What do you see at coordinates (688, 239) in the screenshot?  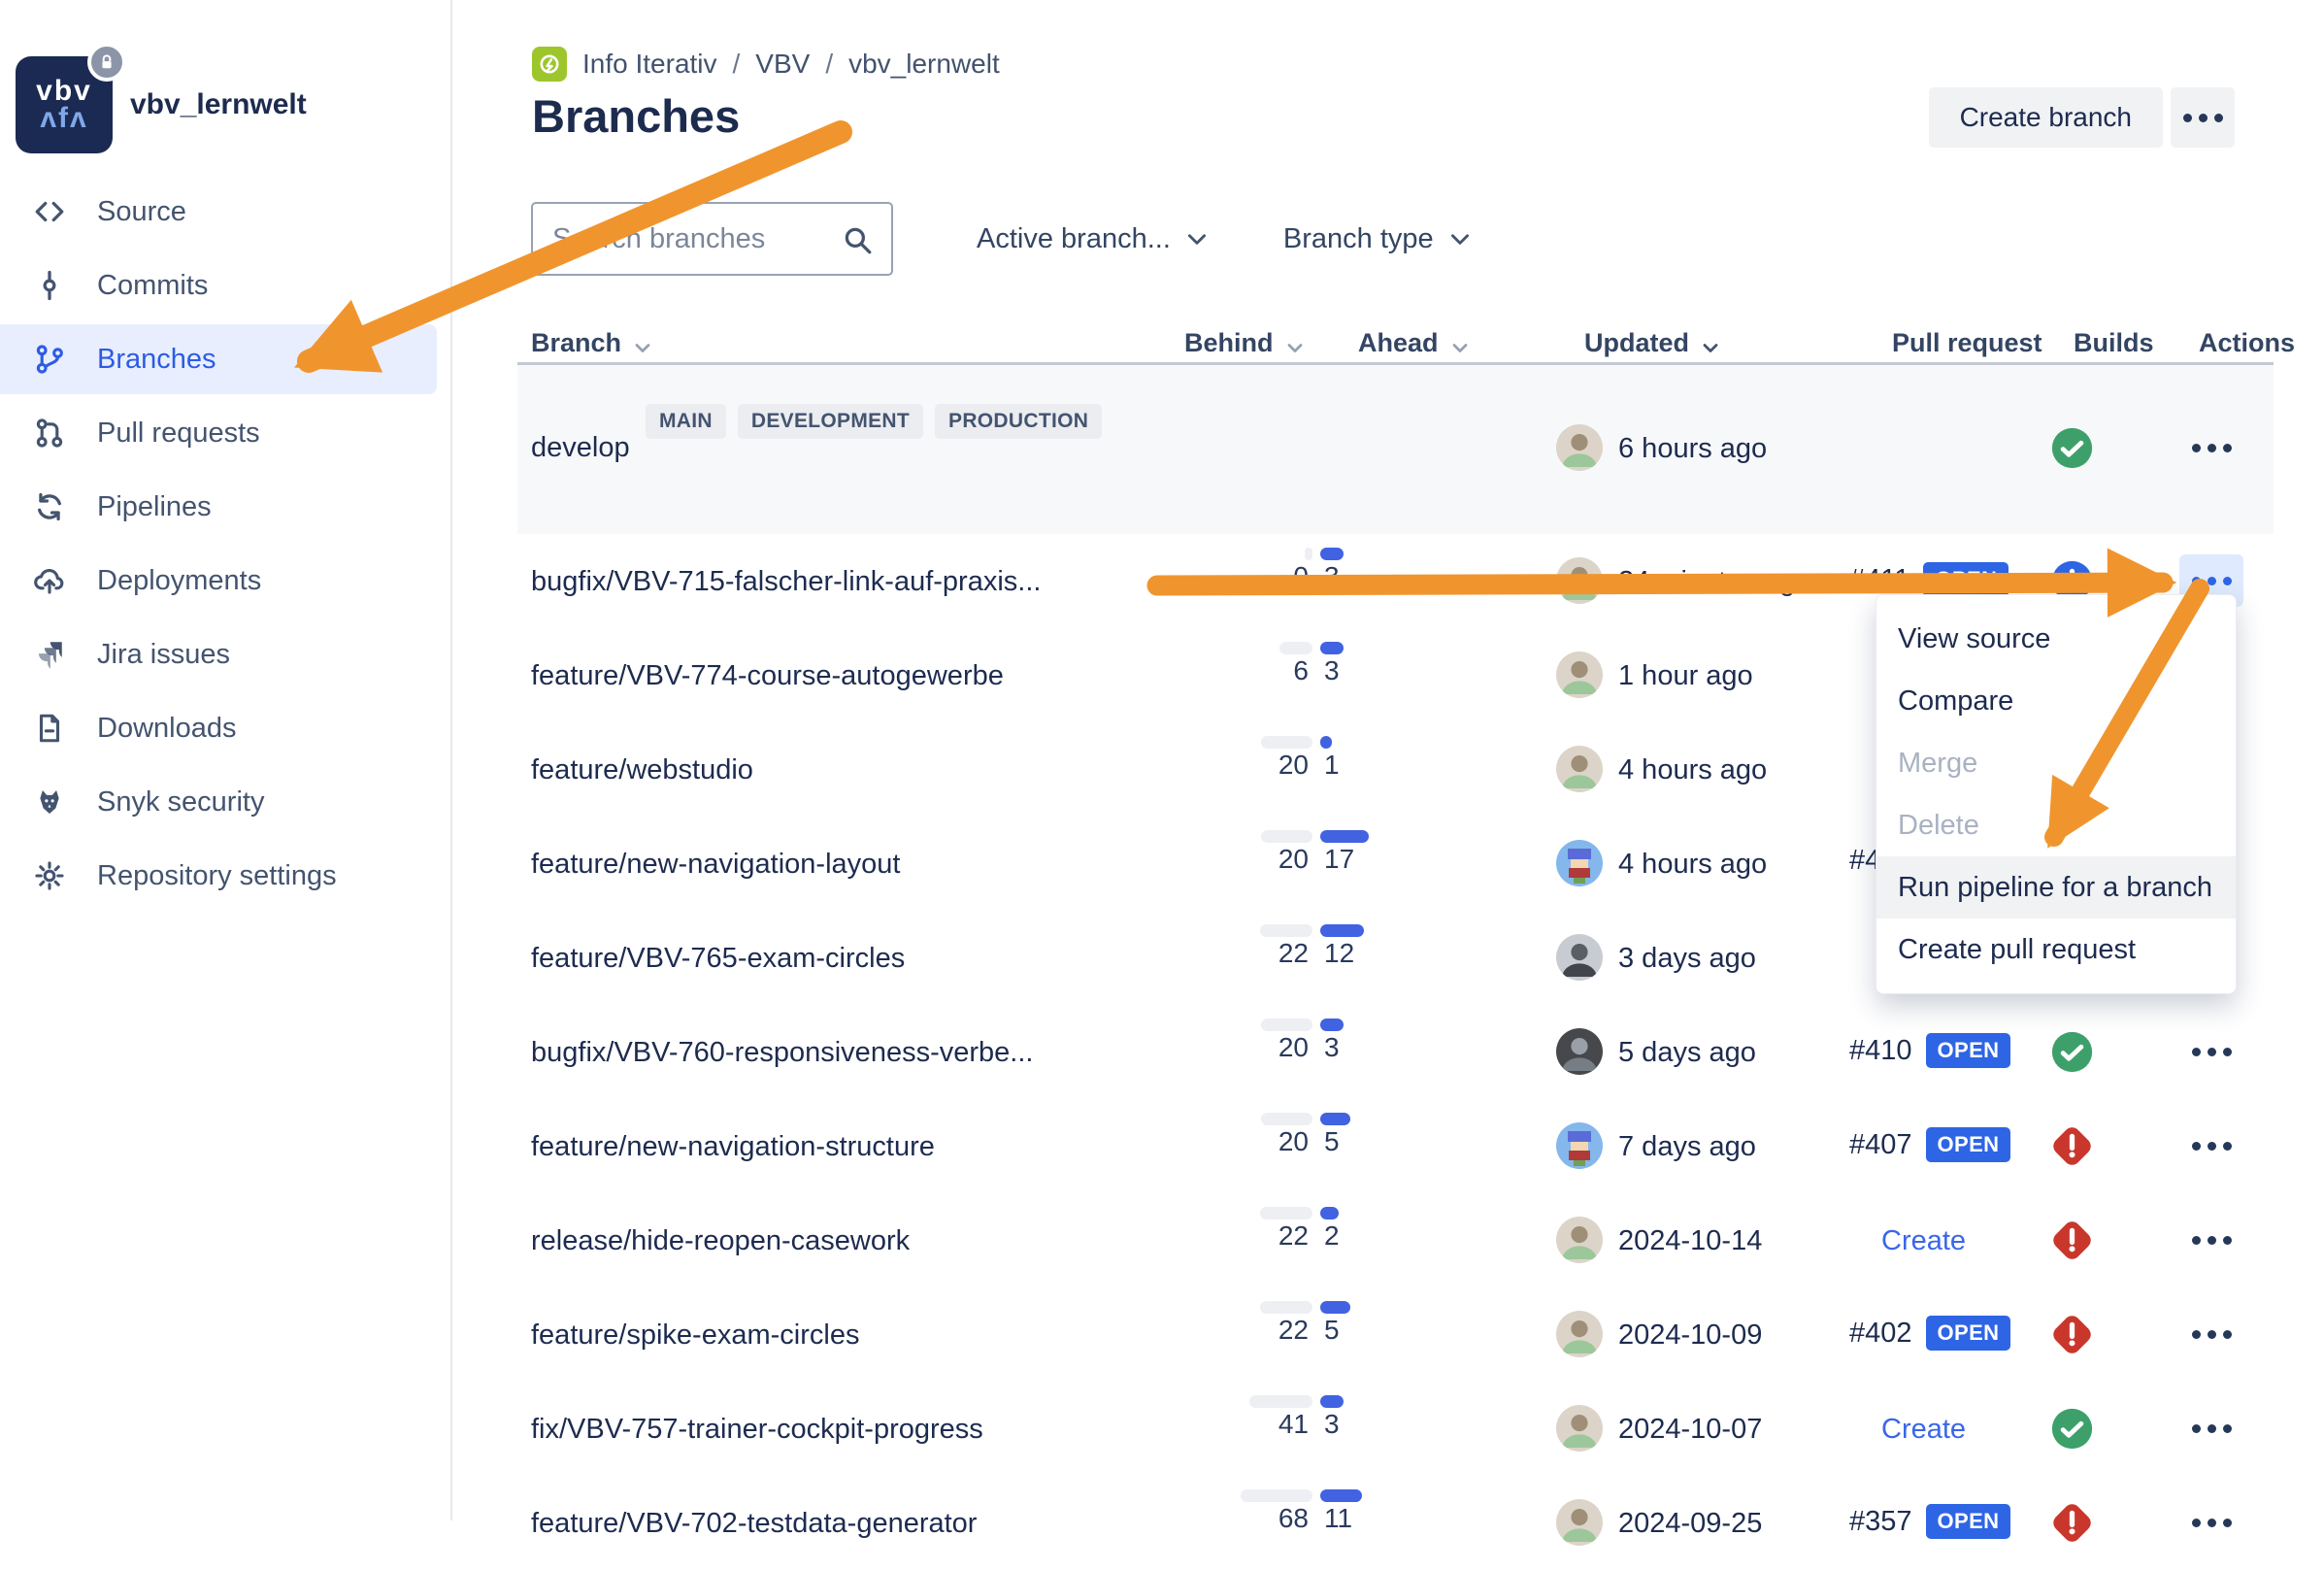 I see `search-input` at bounding box center [688, 239].